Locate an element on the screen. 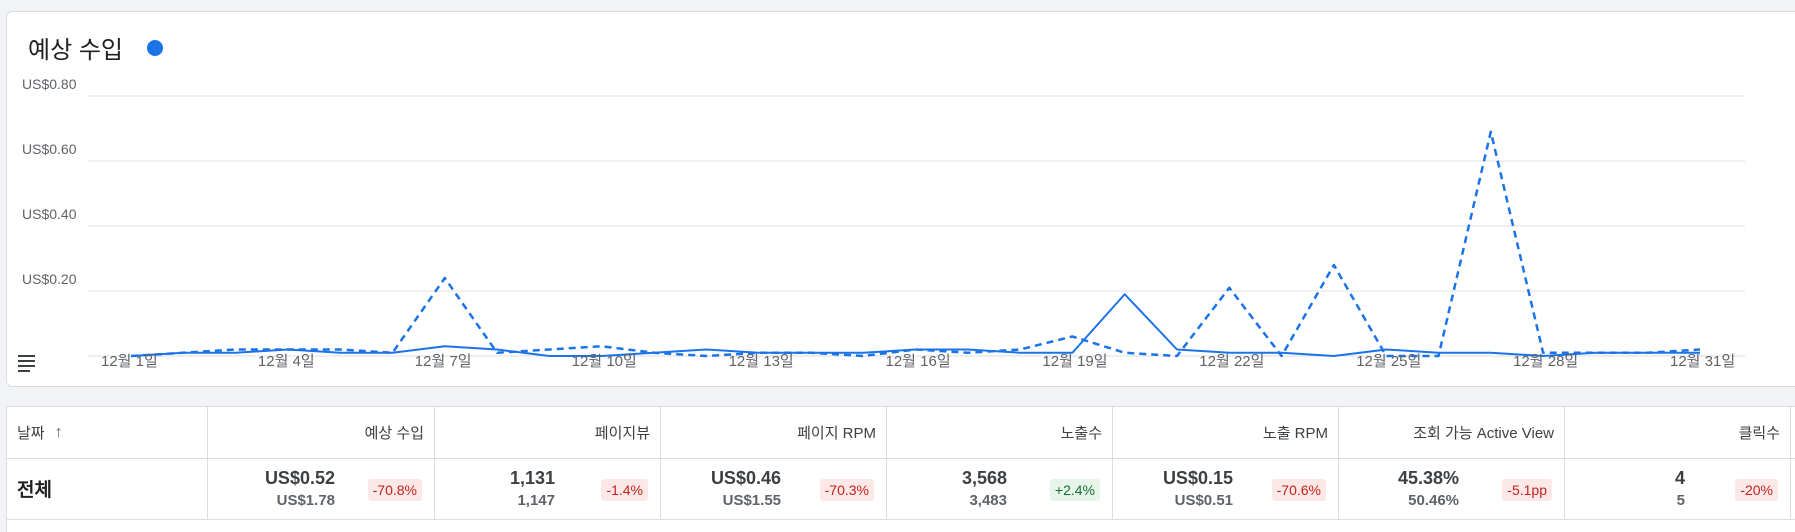  header-label: 날짜 is located at coordinates (31, 433).